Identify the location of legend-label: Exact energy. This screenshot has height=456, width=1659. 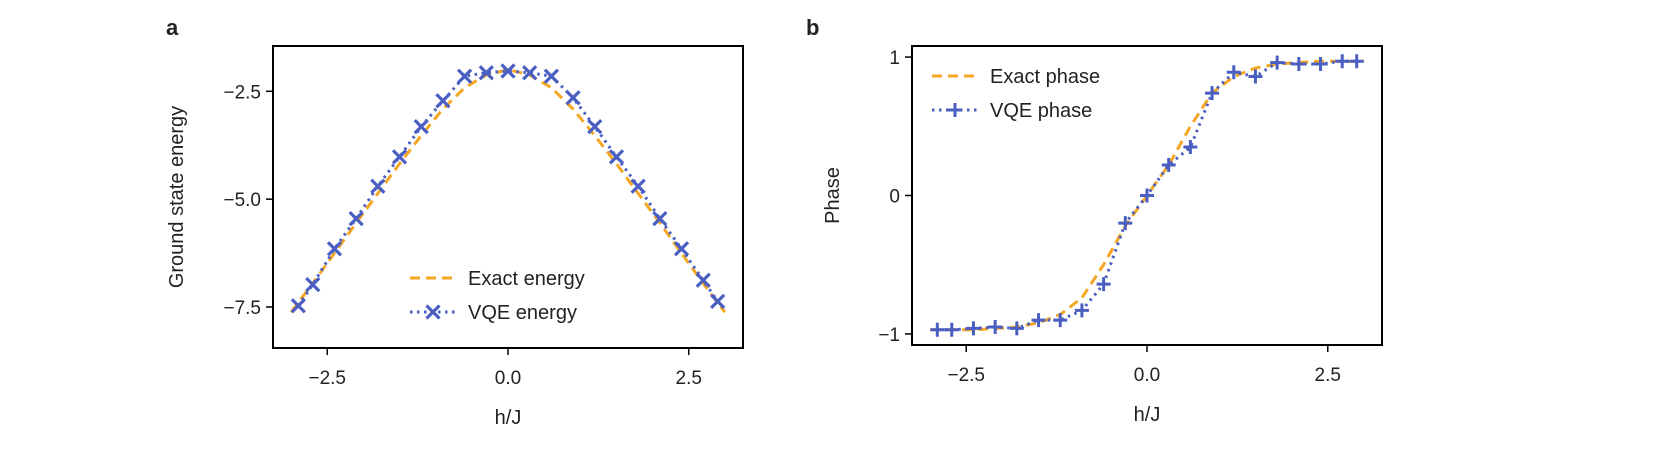
(526, 279).